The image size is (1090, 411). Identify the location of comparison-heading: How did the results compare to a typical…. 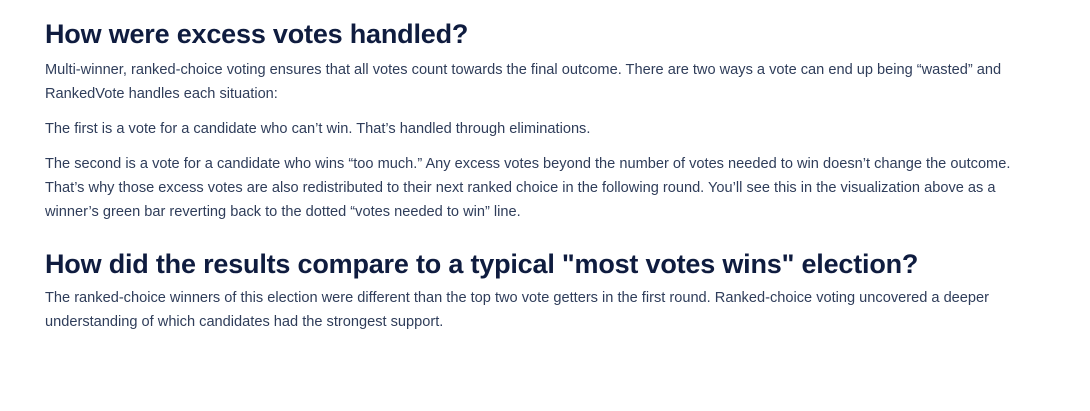
(482, 264).